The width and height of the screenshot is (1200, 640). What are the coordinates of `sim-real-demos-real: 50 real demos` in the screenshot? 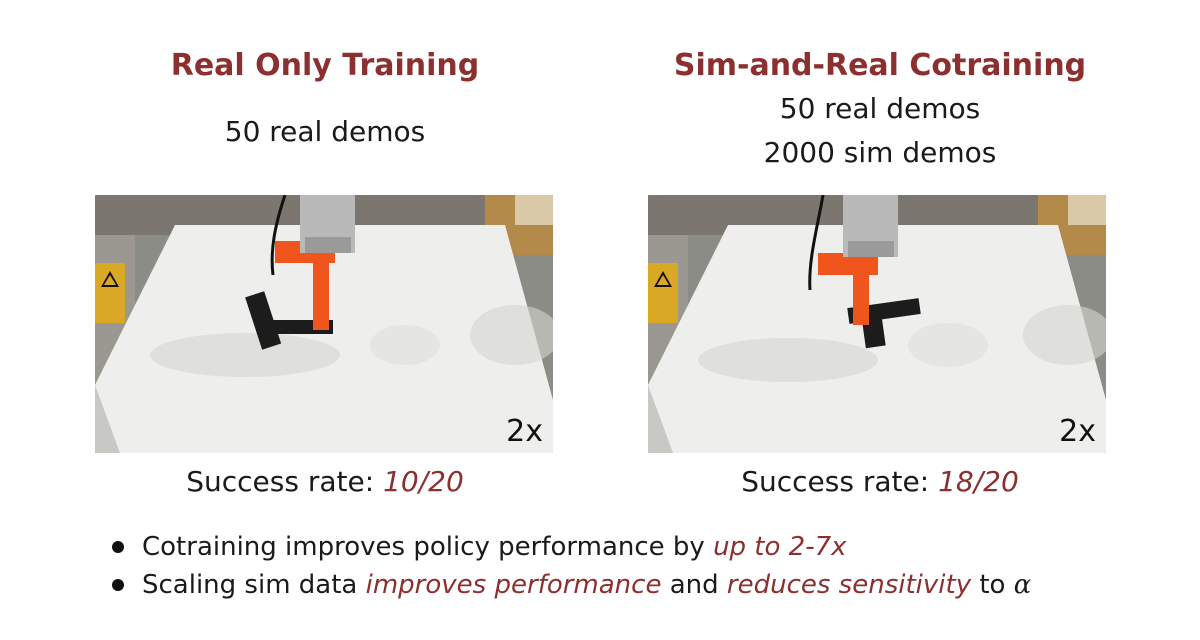 It's located at (880, 108).